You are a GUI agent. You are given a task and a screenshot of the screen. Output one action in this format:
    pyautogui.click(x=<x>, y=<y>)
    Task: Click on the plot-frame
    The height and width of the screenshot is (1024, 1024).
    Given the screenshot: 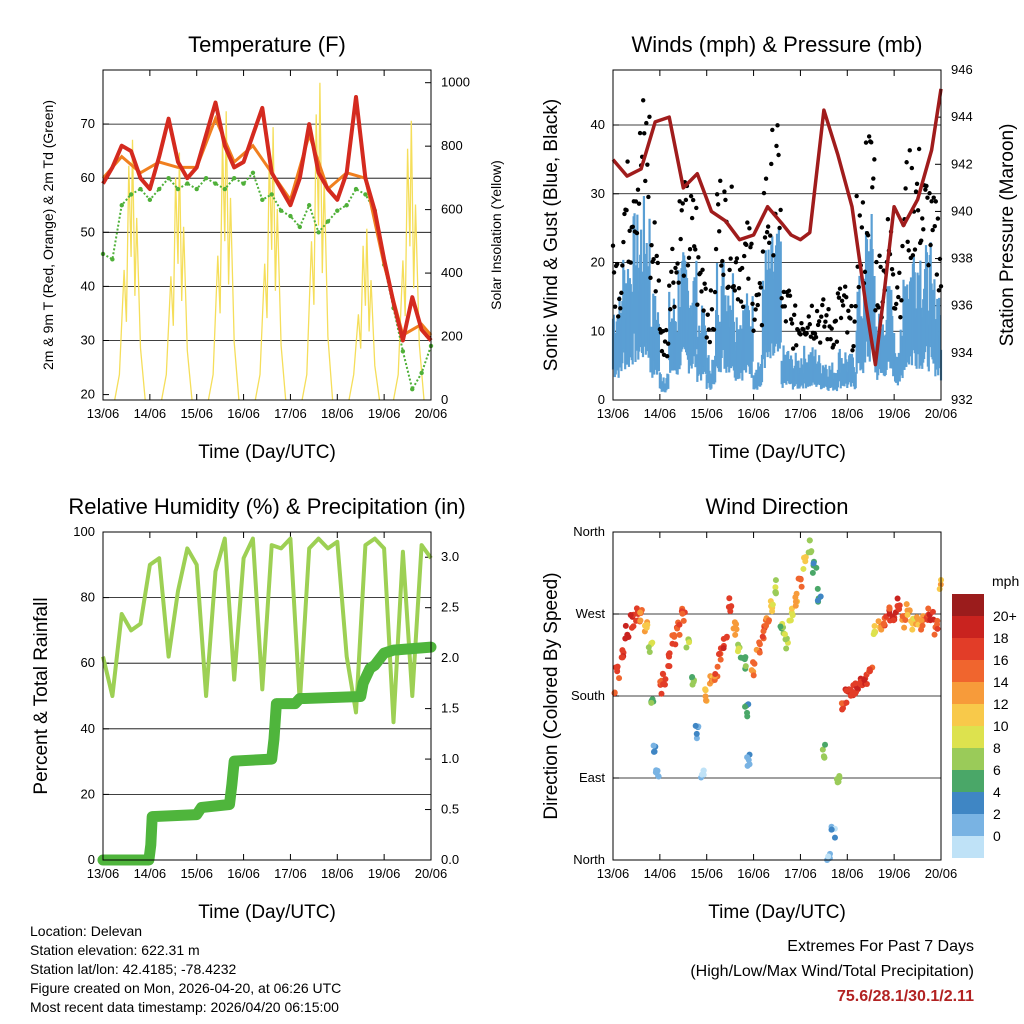 What is the action you would take?
    pyautogui.click(x=777, y=696)
    